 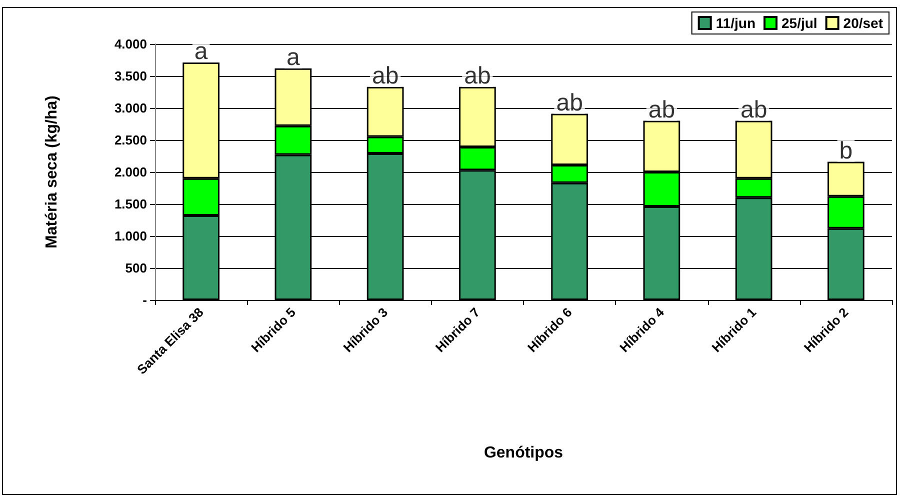 I want to click on y-tick-label: 1.500, so click(x=130, y=204).